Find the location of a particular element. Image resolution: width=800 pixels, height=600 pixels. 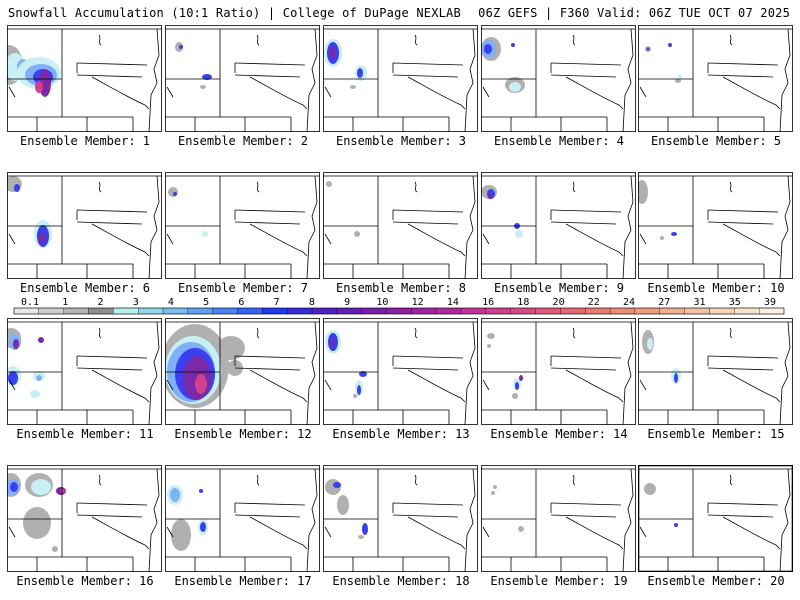

colorbar-label-4: 4 is located at coordinates (171, 302).